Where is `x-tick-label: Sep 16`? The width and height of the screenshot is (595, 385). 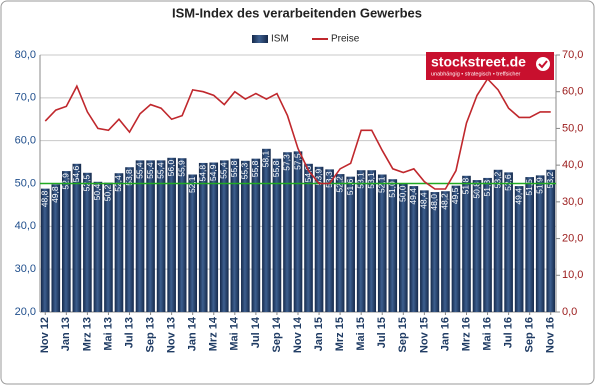
x-tick-label: Sep 16 is located at coordinates (530, 334).